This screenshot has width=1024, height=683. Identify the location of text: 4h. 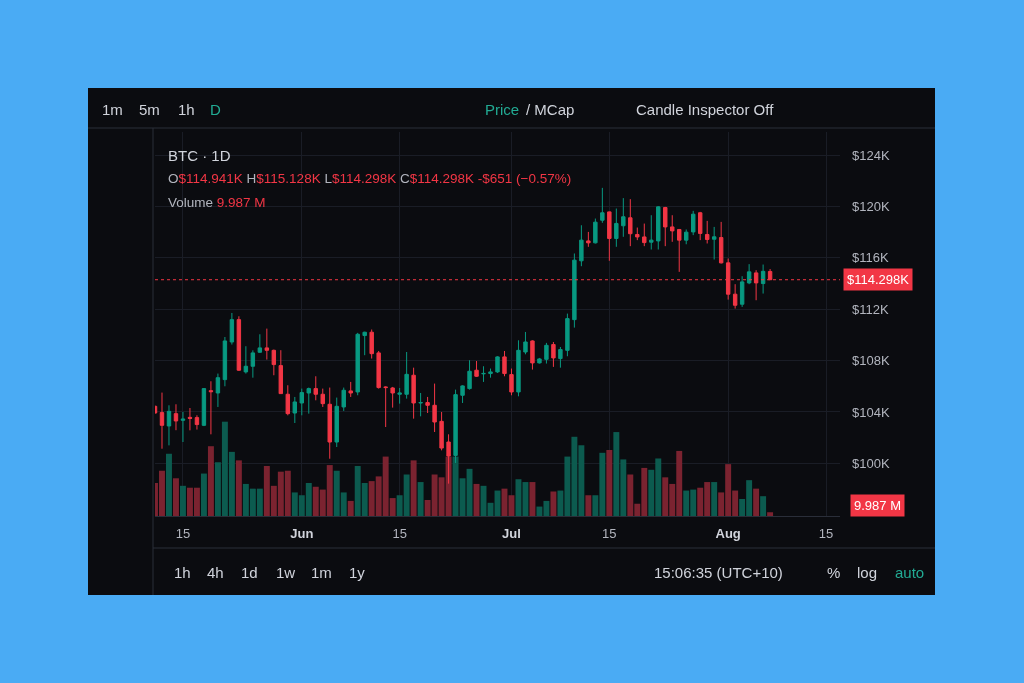
(215, 572).